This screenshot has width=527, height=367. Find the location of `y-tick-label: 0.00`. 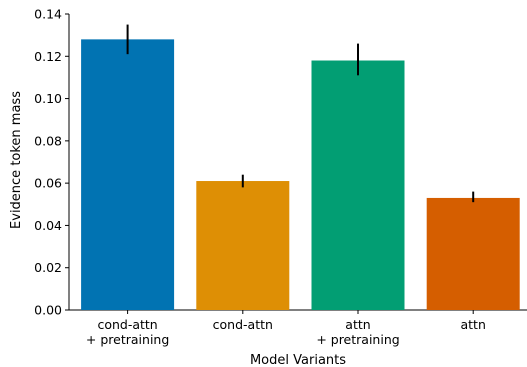

y-tick-label: 0.00 is located at coordinates (48, 310).